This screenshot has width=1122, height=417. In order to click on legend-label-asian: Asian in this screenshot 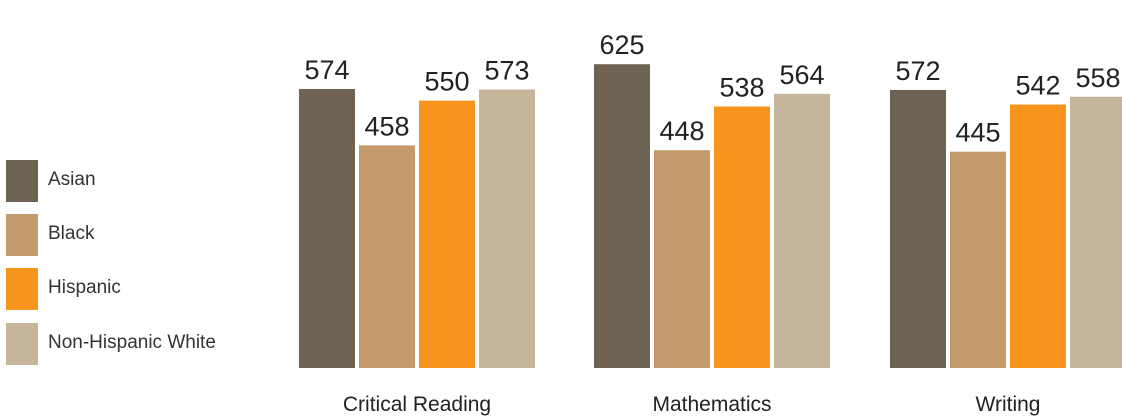, I will do `click(72, 179)`.